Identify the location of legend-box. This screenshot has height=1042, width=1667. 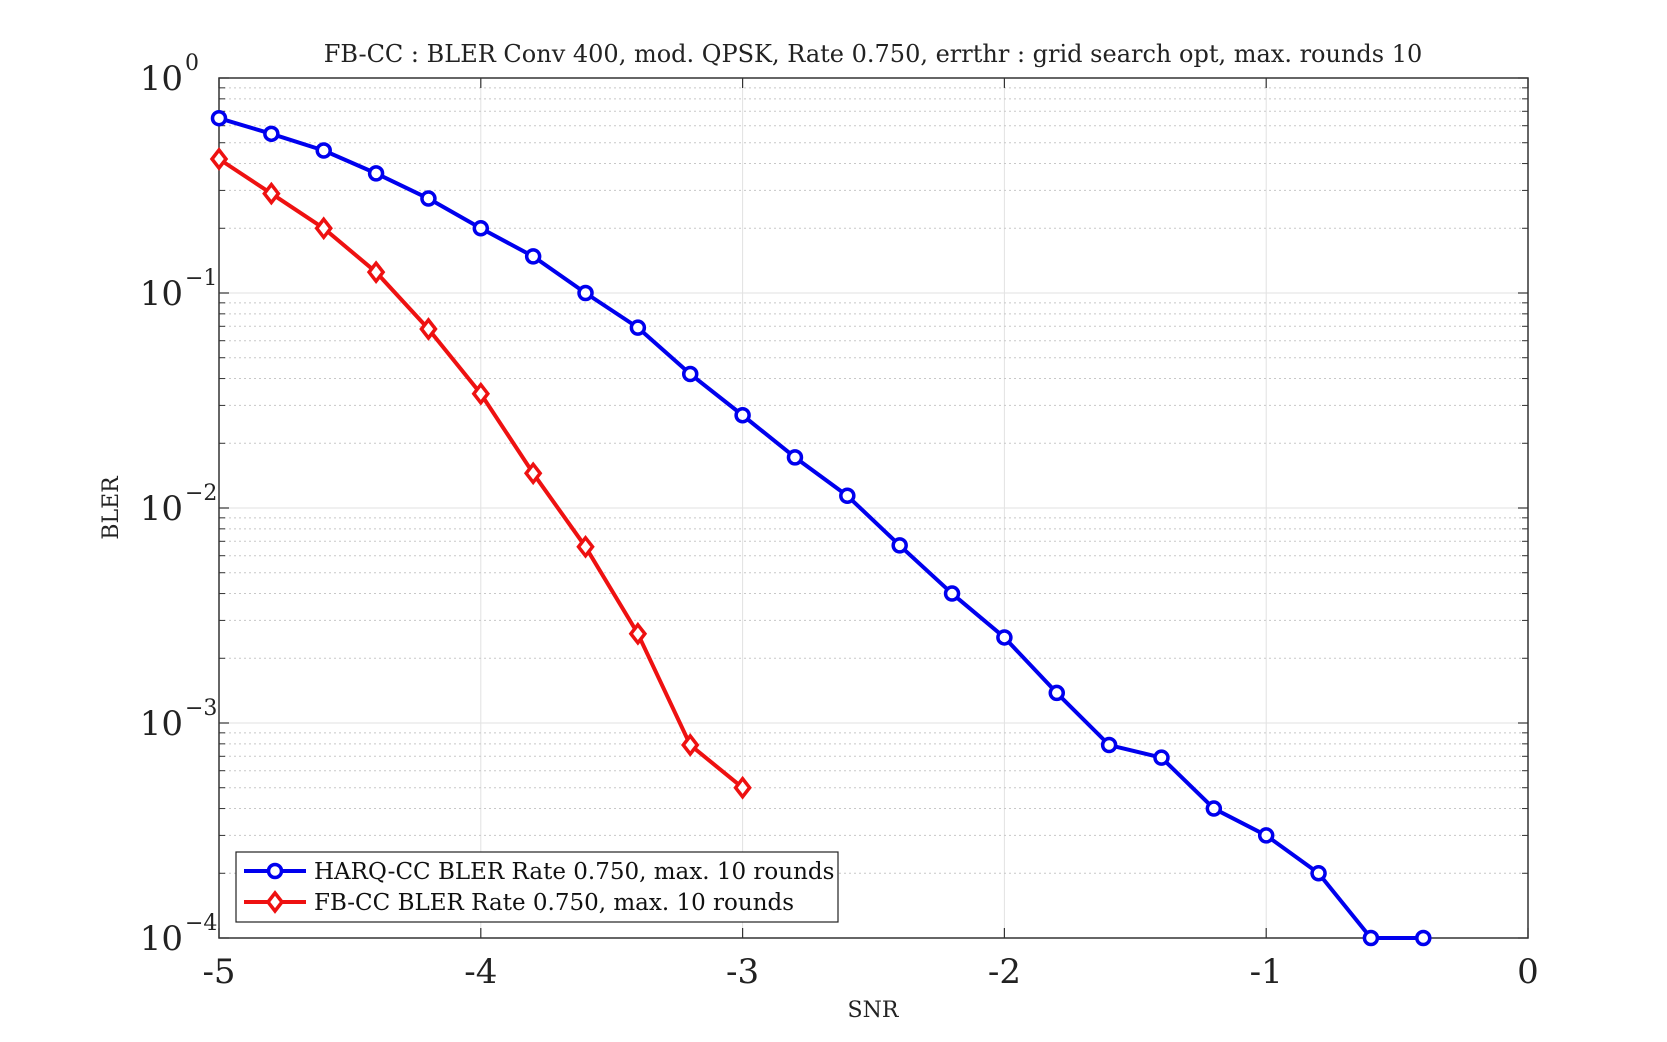
(537, 887).